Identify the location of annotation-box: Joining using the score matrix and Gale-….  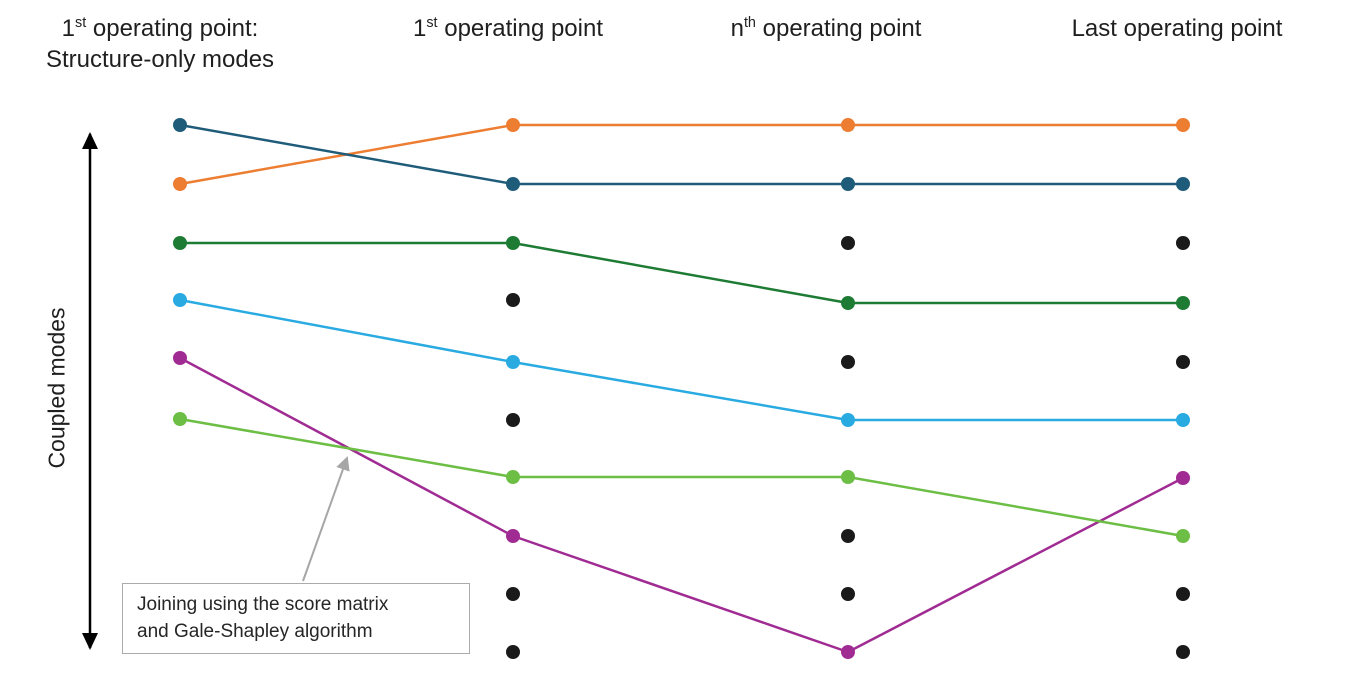
(296, 619).